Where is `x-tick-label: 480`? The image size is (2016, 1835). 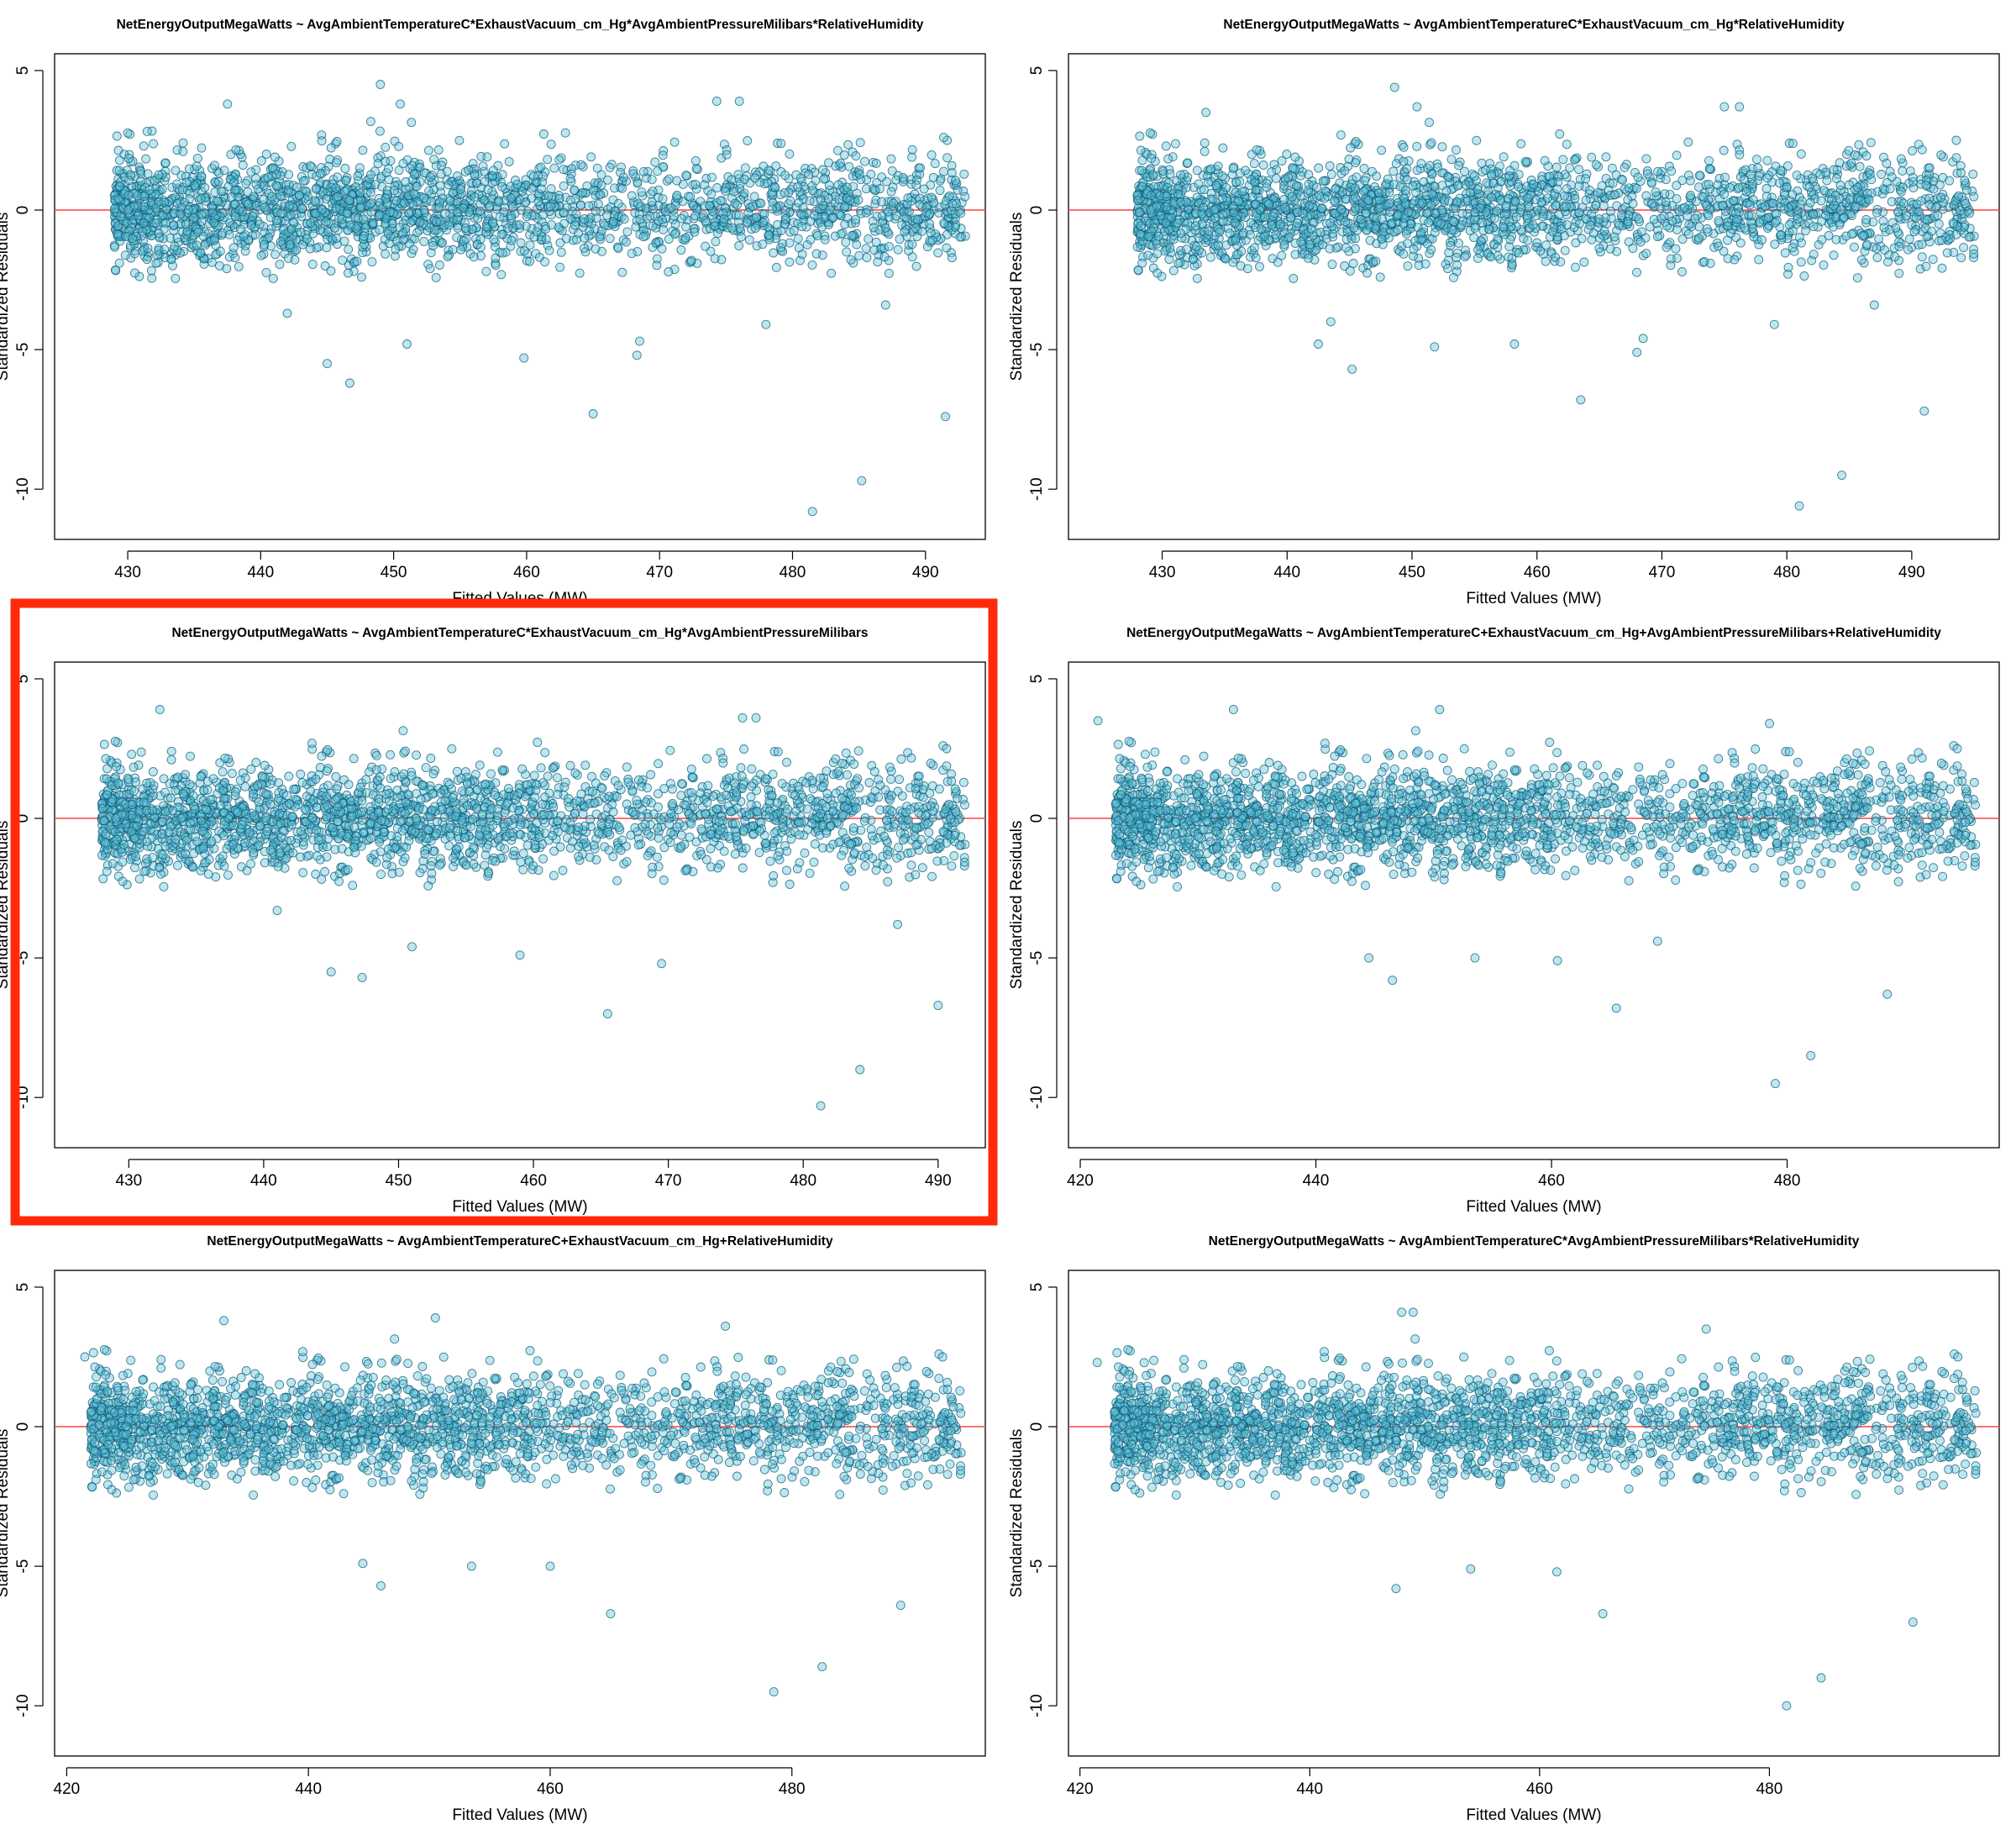 x-tick-label: 480 is located at coordinates (1786, 572).